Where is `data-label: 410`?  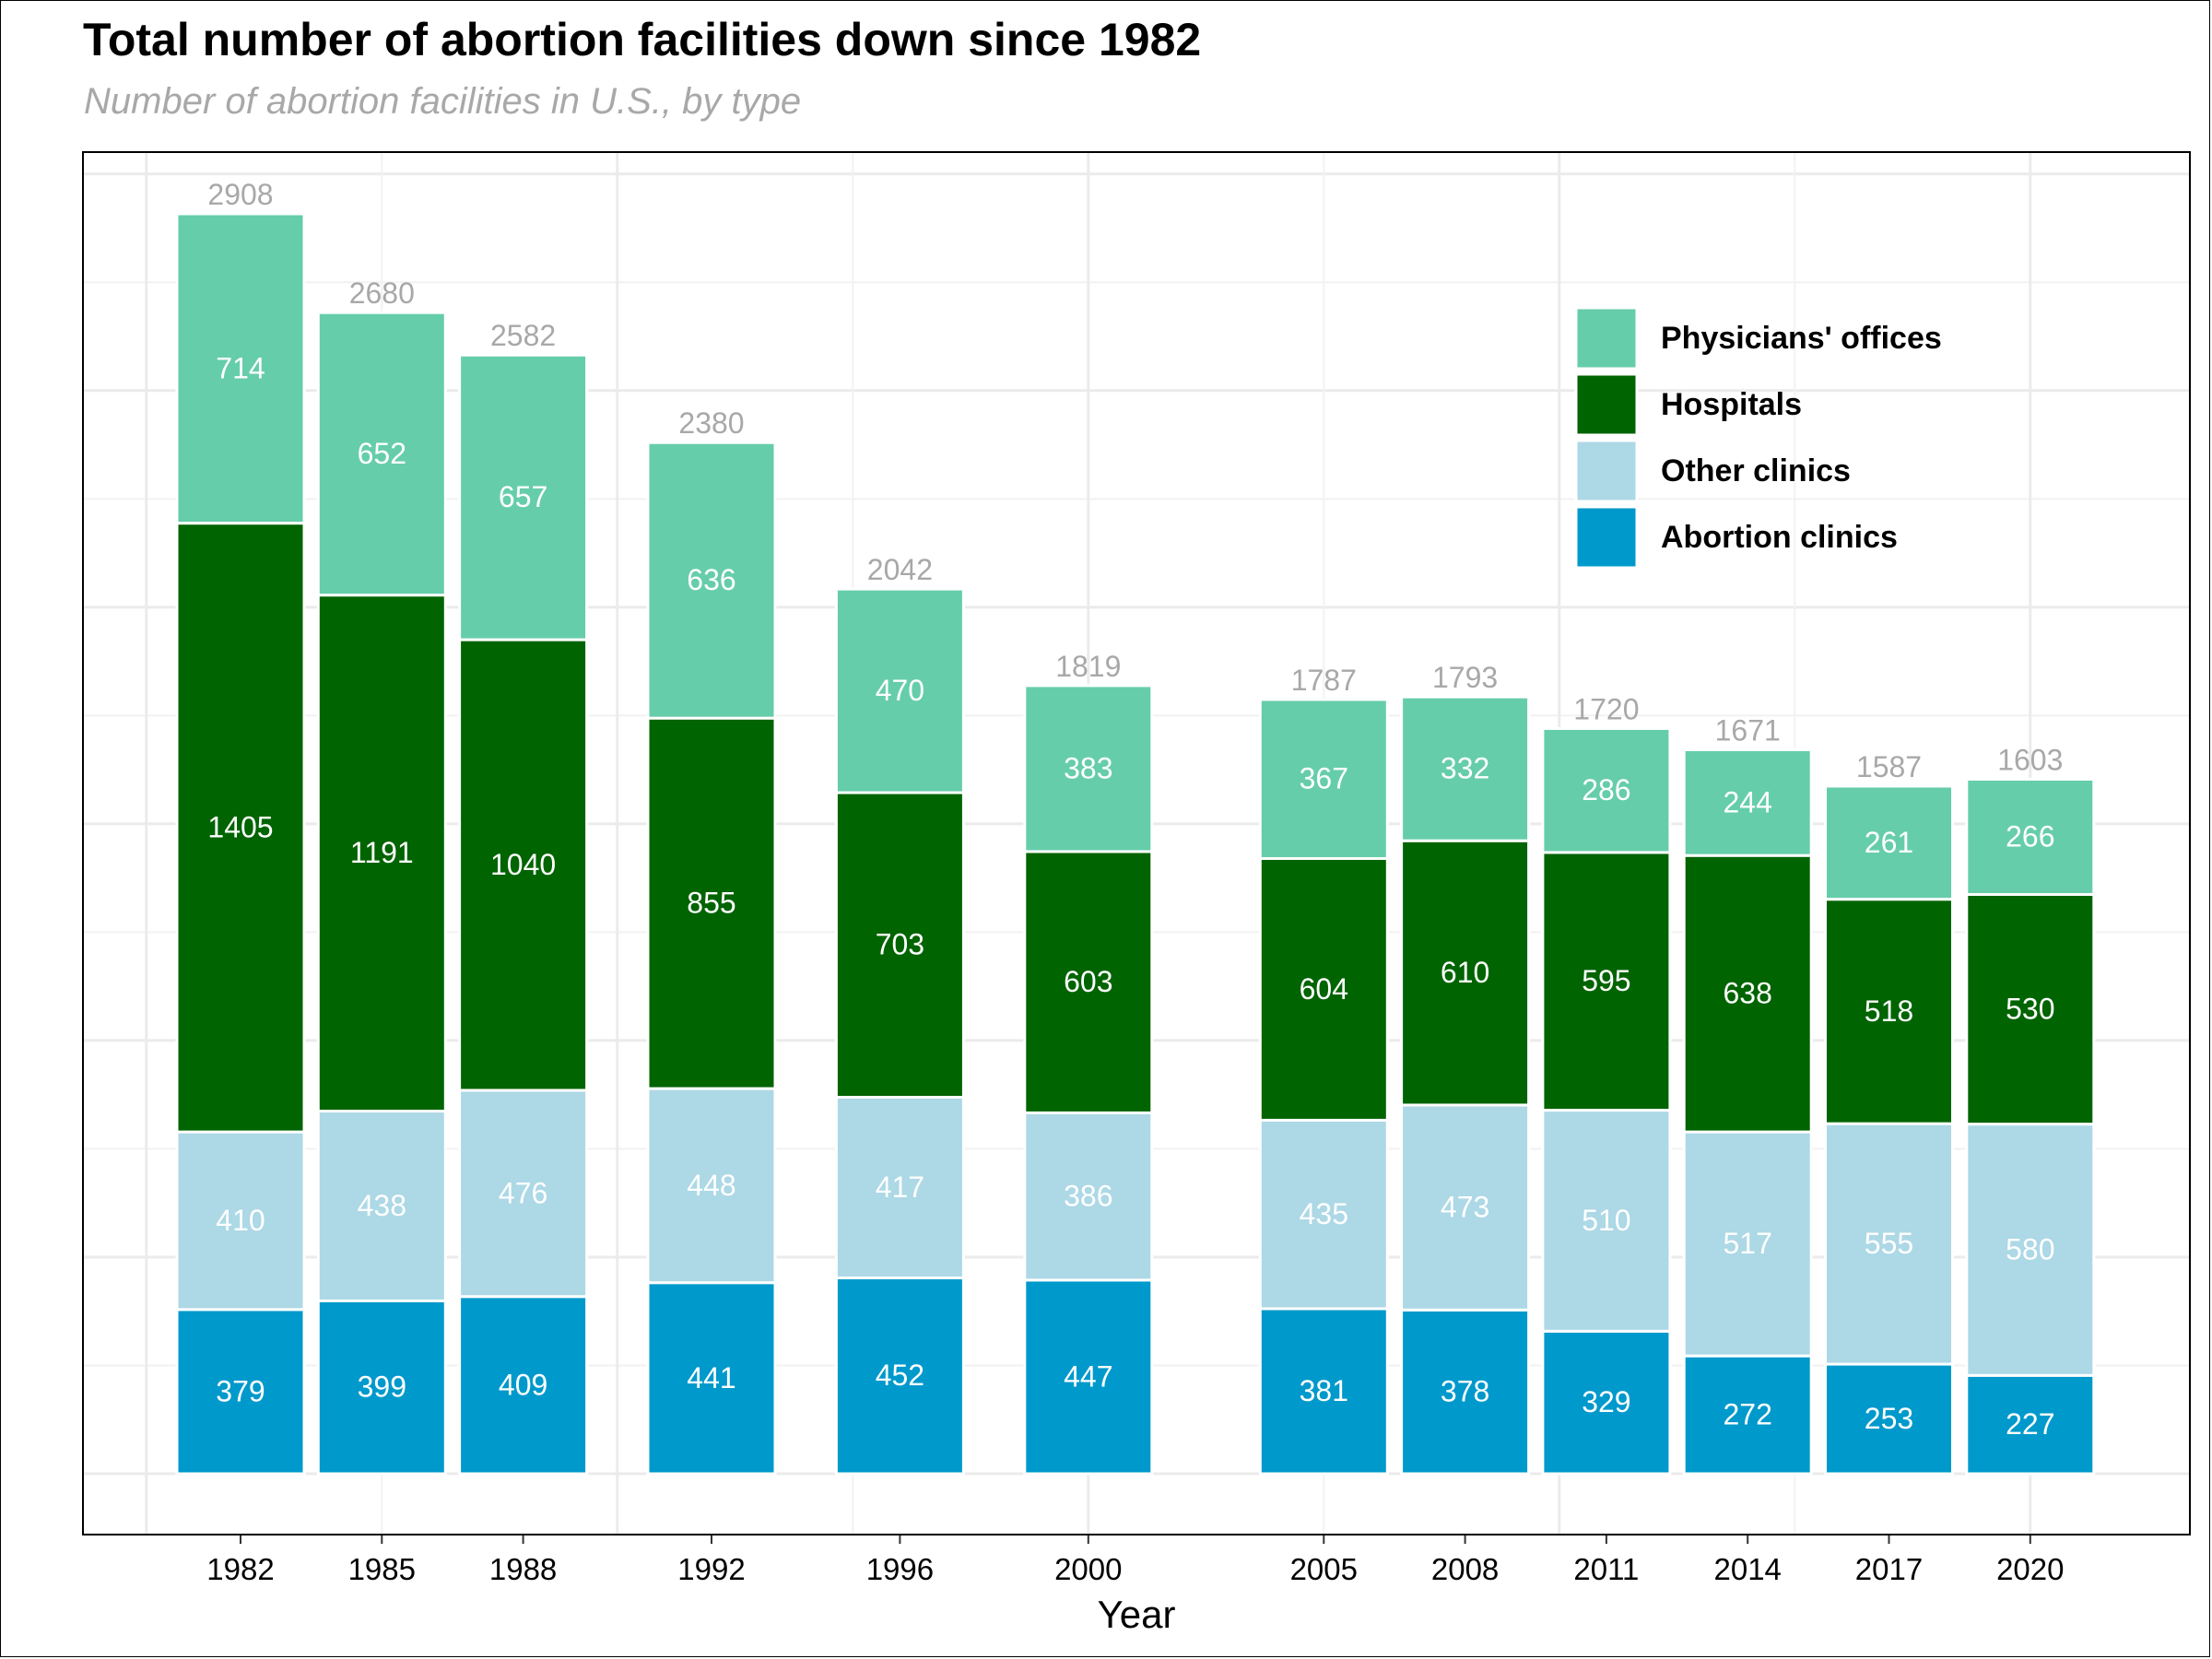
data-label: 410 is located at coordinates (240, 1220).